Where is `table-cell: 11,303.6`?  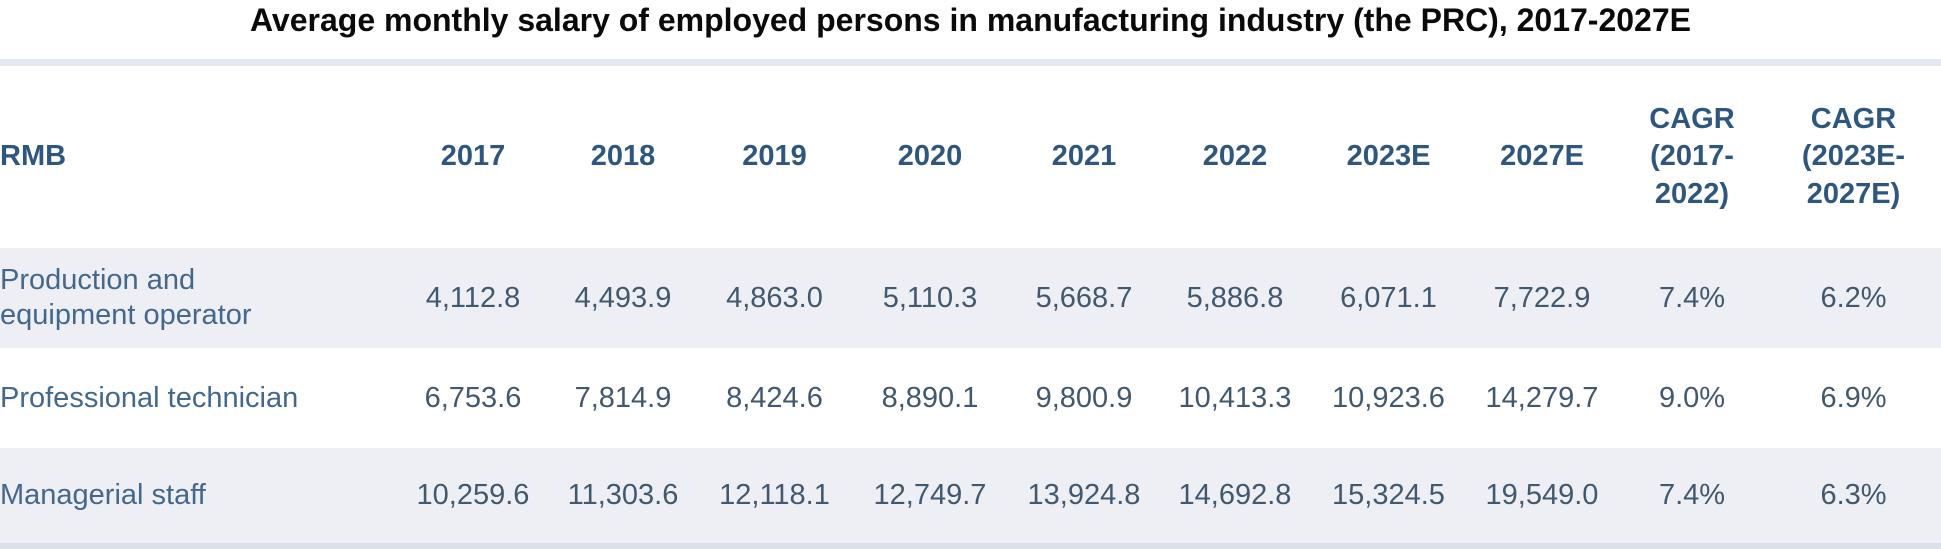 table-cell: 11,303.6 is located at coordinates (623, 495).